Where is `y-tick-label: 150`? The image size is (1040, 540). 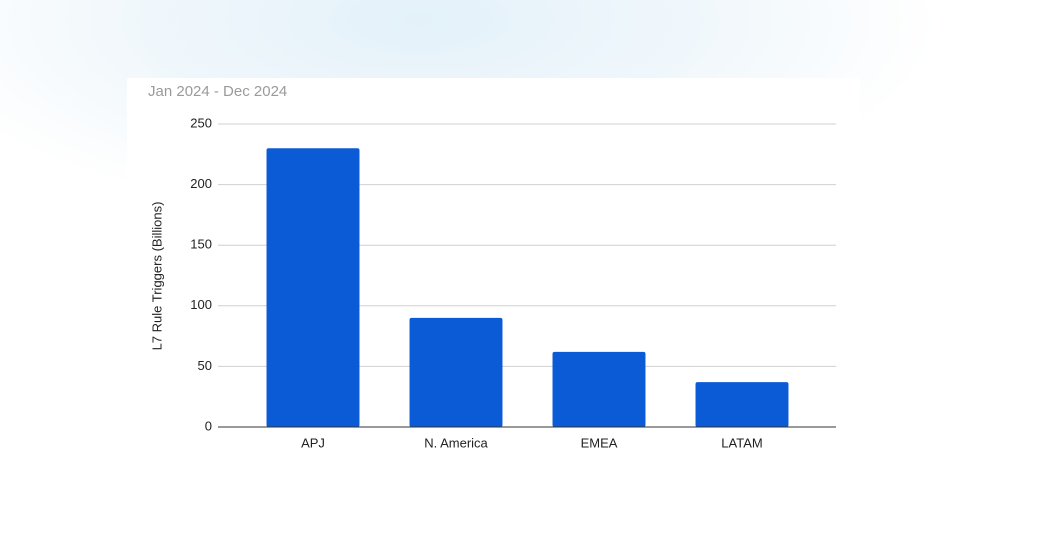
y-tick-label: 150 is located at coordinates (201, 244).